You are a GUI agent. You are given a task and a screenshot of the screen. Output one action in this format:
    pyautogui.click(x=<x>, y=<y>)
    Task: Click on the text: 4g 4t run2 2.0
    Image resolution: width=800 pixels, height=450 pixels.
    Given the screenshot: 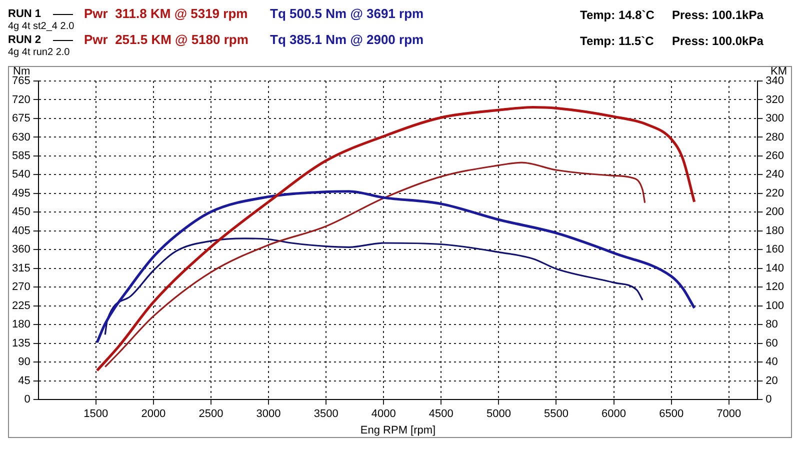 What is the action you would take?
    pyautogui.click(x=39, y=52)
    